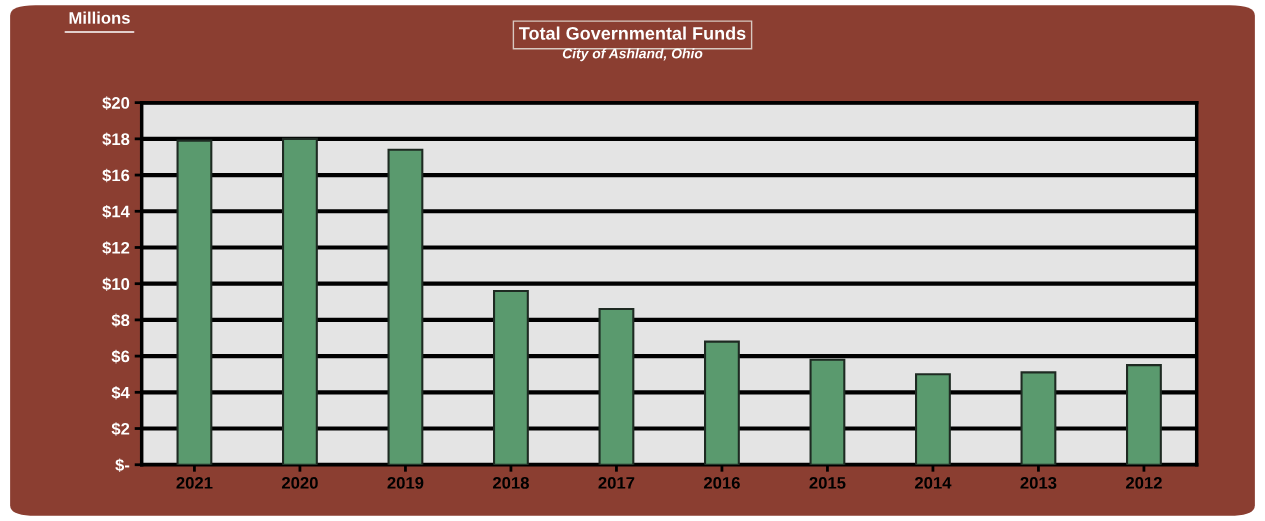  I want to click on y-tick-label: $12, so click(116, 248).